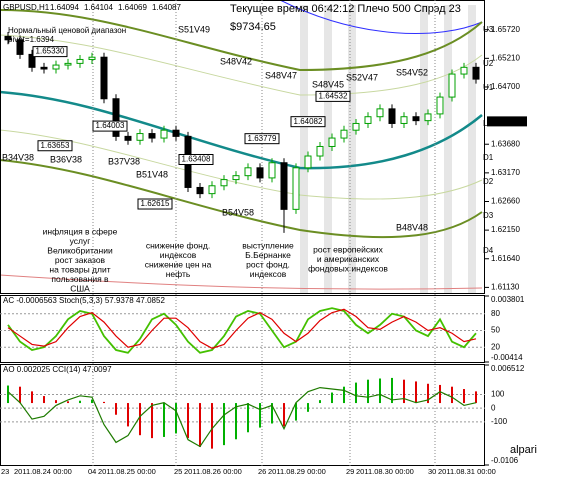 The width and height of the screenshot is (581, 480). I want to click on level-label: S48V42, so click(236, 61).